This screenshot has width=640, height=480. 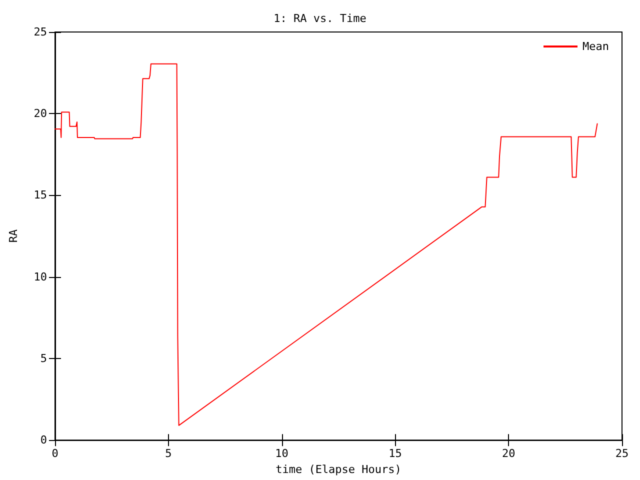 What do you see at coordinates (395, 453) in the screenshot?
I see `x-tick-label: 15` at bounding box center [395, 453].